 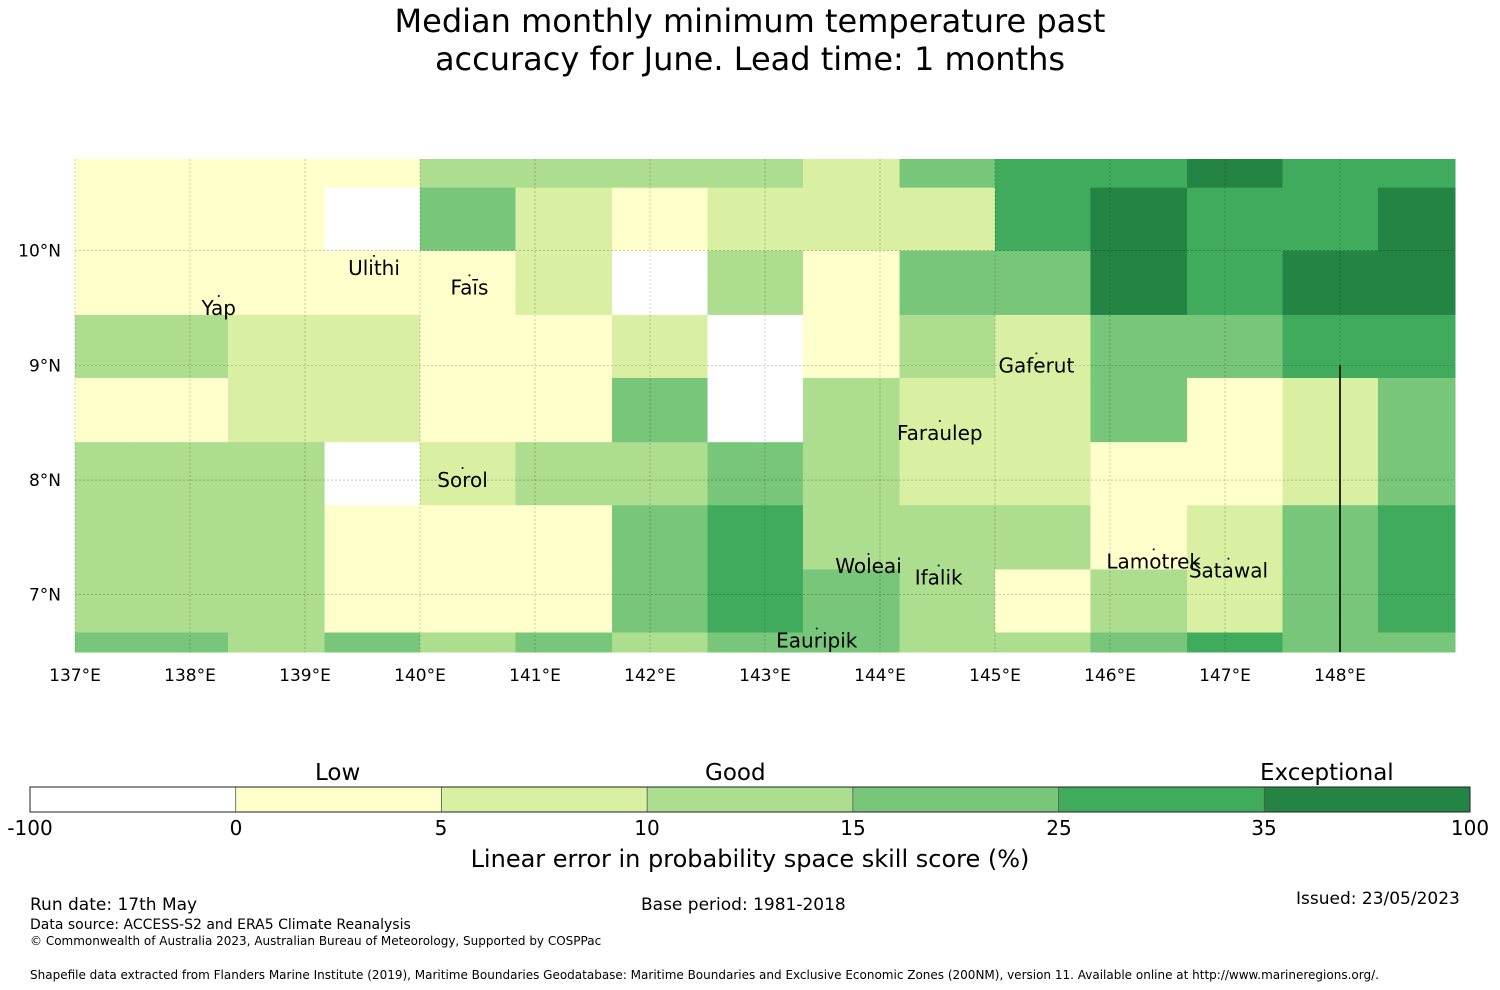 What do you see at coordinates (1036, 365) in the screenshot?
I see `place-label: Gaferut` at bounding box center [1036, 365].